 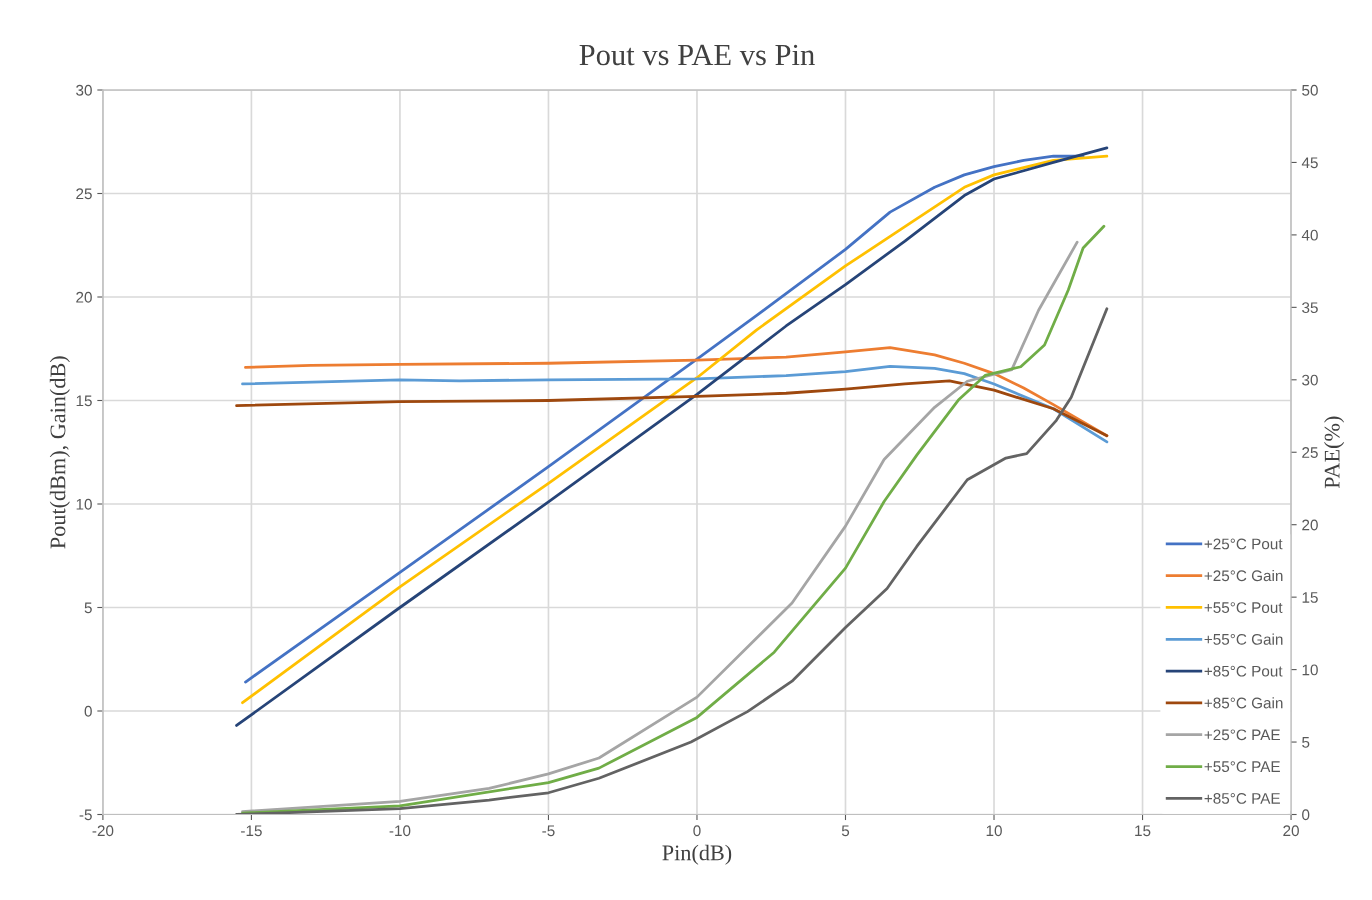 I want to click on y-tick-label: 30, so click(x=84, y=90).